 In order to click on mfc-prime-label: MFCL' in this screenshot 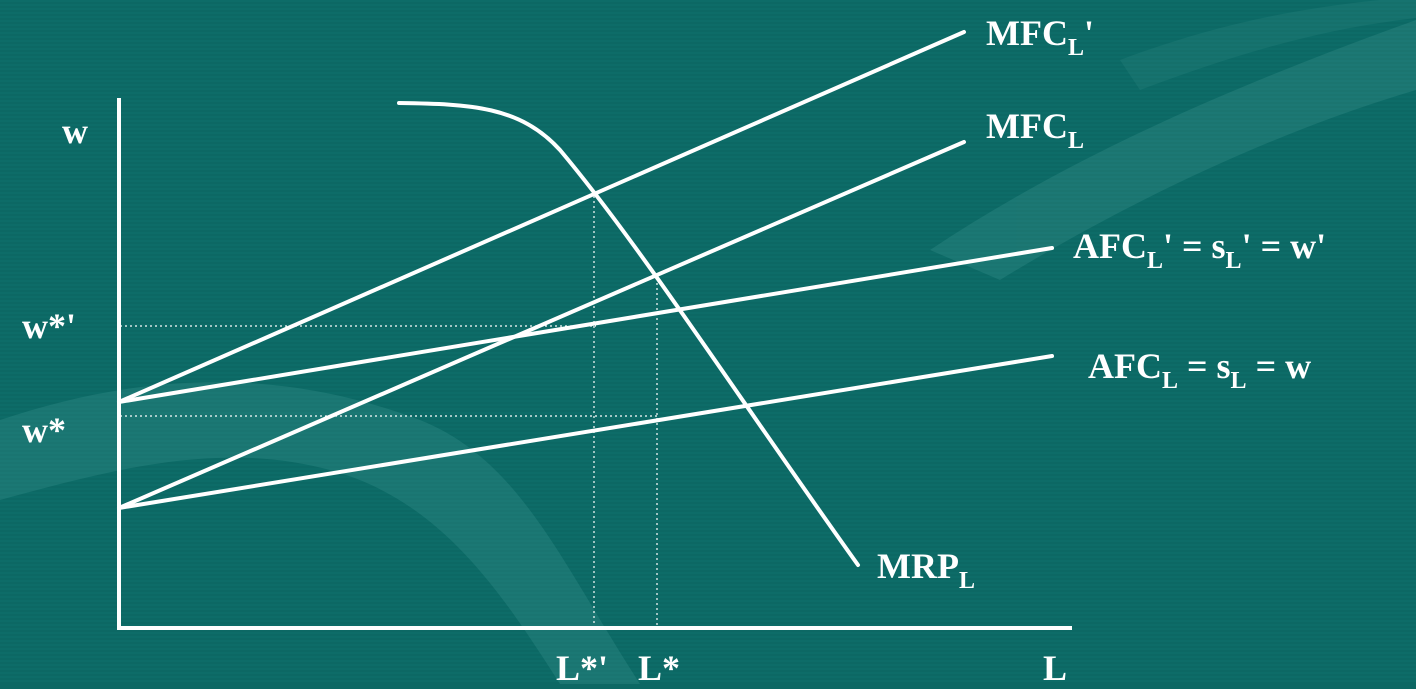, I will do `click(1040, 37)`.